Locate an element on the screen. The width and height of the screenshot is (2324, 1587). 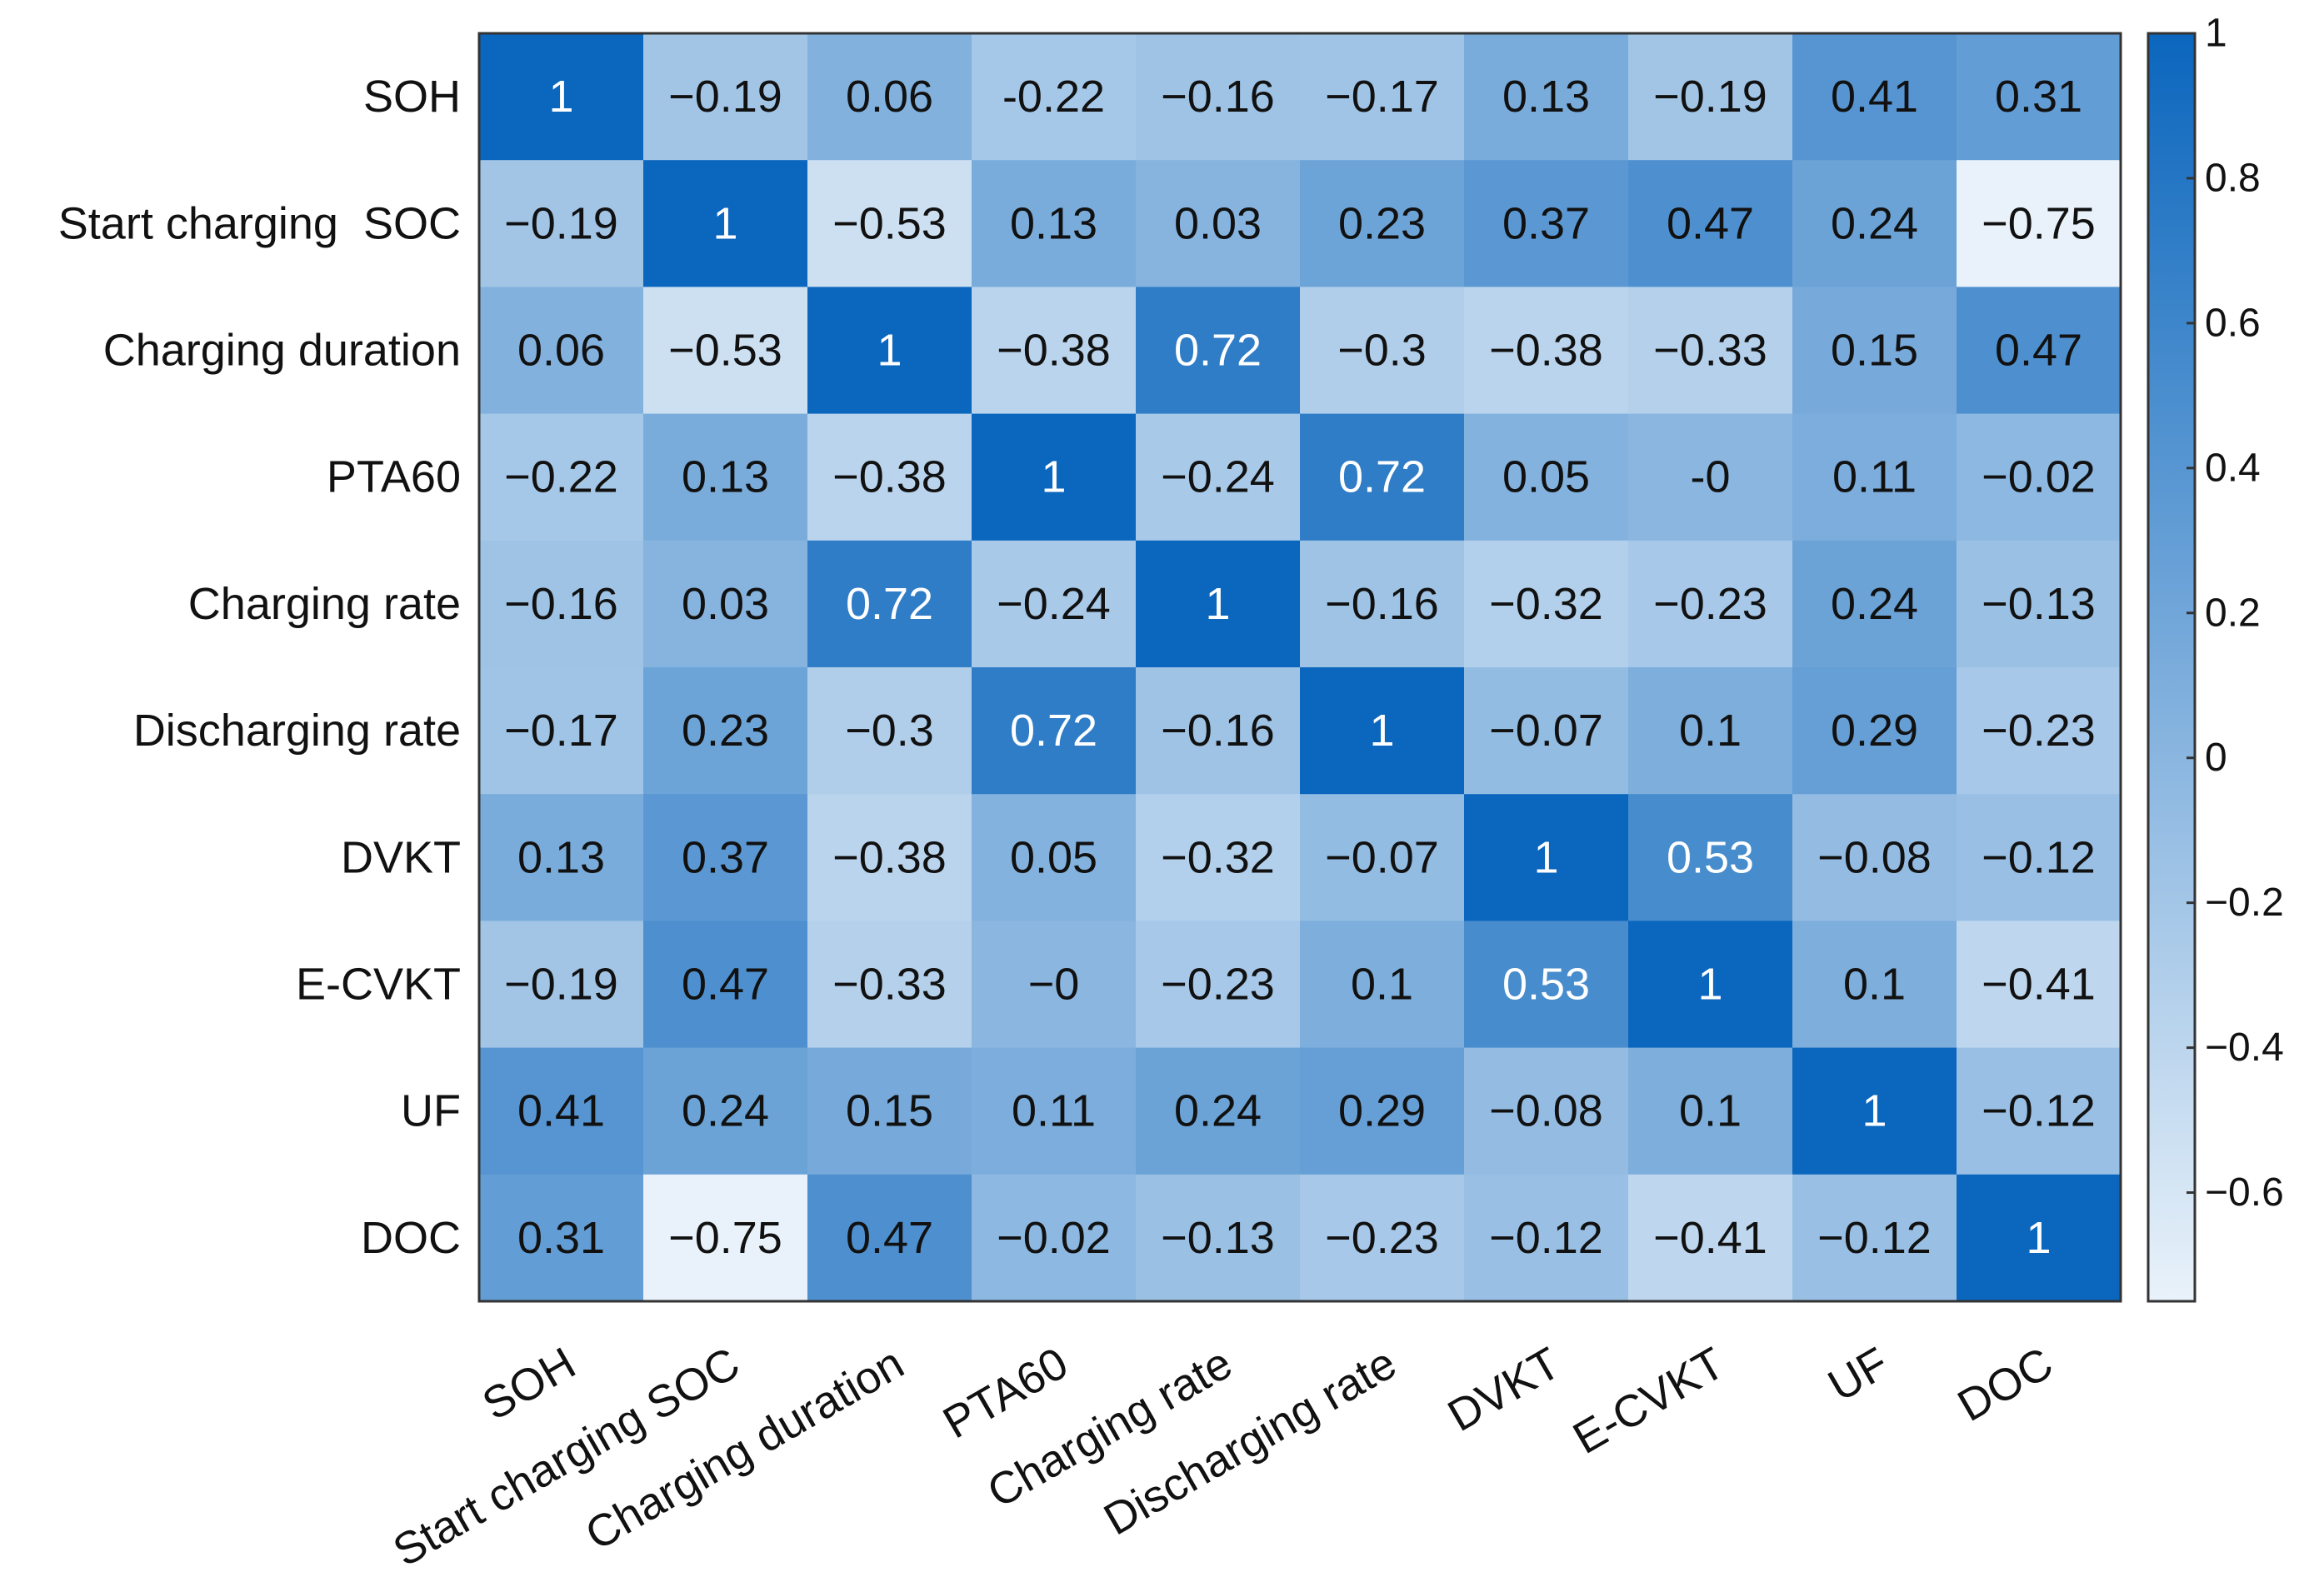
heatmap-value-label: 0.13 is located at coordinates (561, 857).